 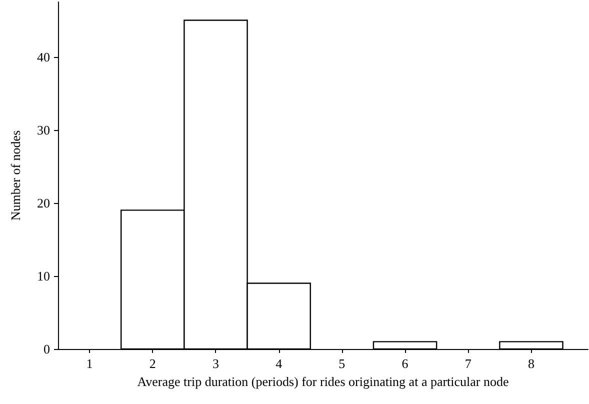 What do you see at coordinates (531, 363) in the screenshot?
I see `x-tick-label: 8` at bounding box center [531, 363].